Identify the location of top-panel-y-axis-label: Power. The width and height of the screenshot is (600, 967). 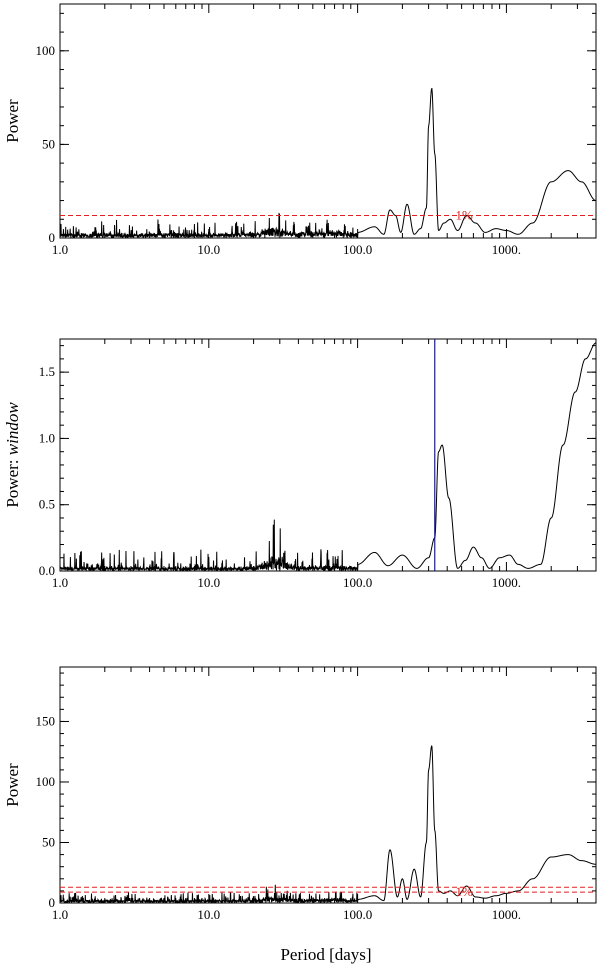
(12, 121).